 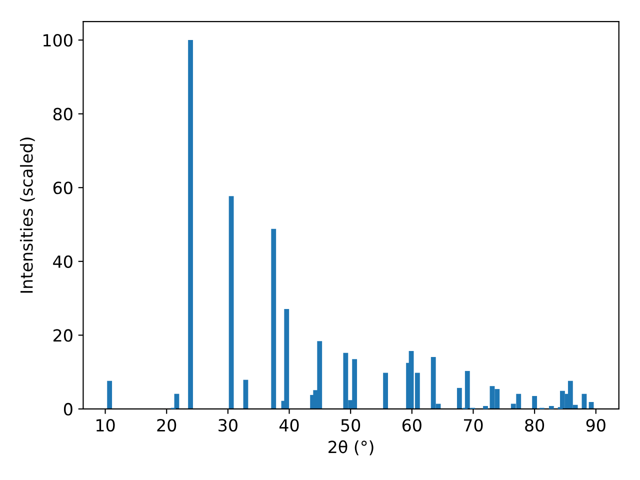 What do you see at coordinates (350, 425) in the screenshot?
I see `x-tick-label: 50` at bounding box center [350, 425].